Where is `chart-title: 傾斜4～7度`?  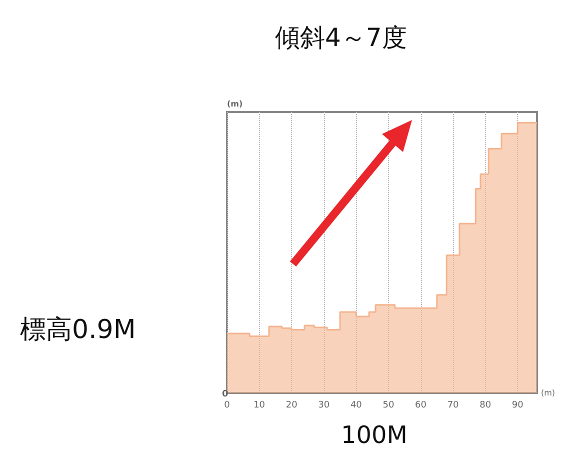 chart-title: 傾斜4～7度 is located at coordinates (341, 37).